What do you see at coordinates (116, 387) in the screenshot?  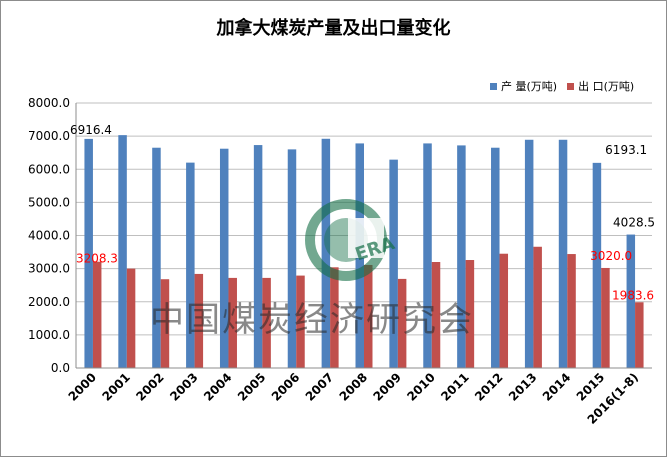 I see `x-tick-label: 2001` at bounding box center [116, 387].